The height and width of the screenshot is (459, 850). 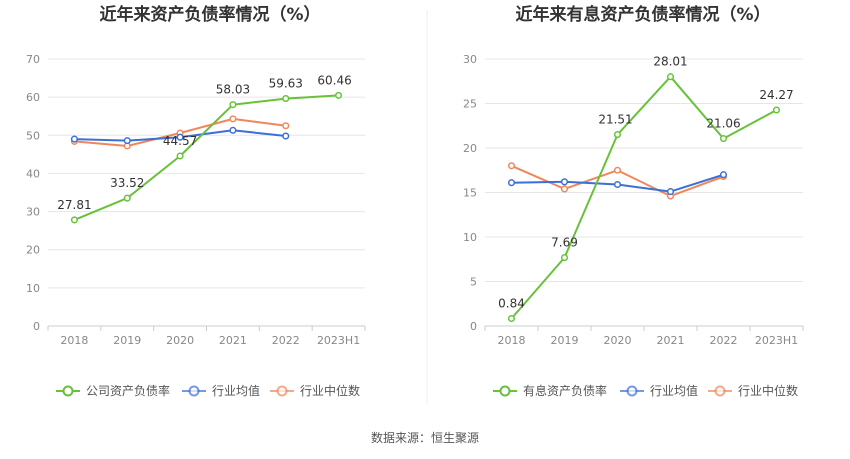 I want to click on legend-label: 有息资产负债率, so click(x=565, y=390).